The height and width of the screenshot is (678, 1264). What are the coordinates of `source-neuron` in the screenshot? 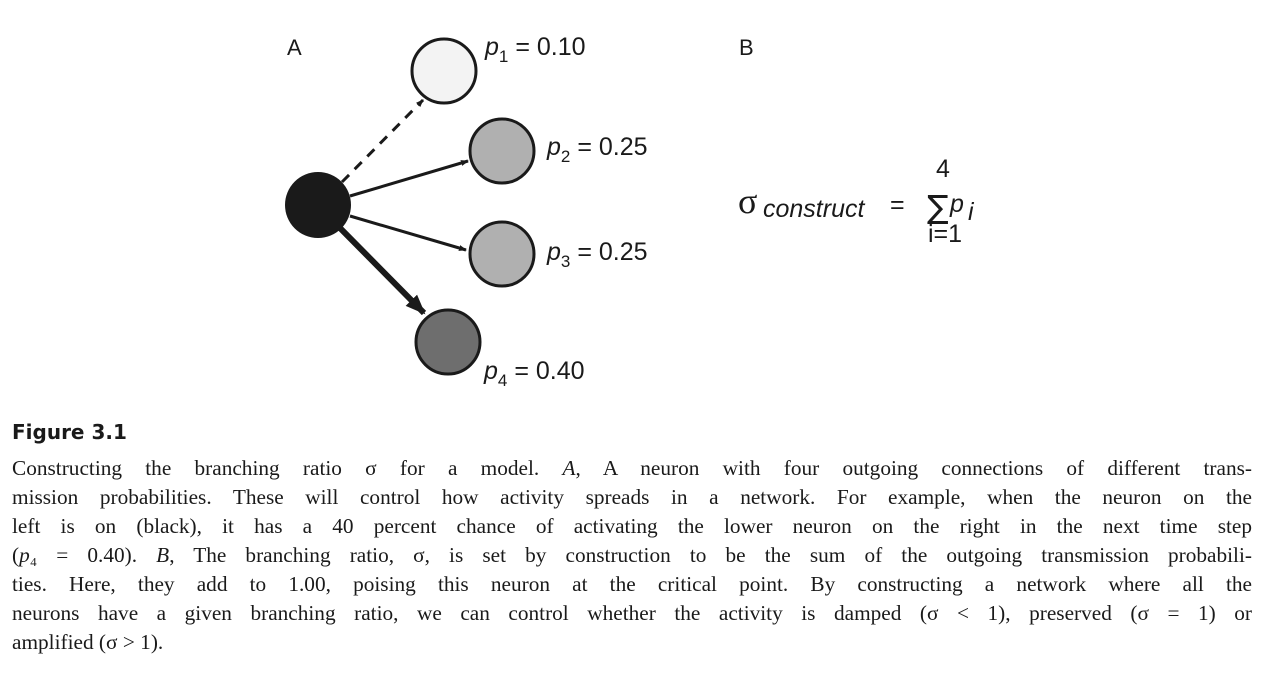 It's located at (318, 205).